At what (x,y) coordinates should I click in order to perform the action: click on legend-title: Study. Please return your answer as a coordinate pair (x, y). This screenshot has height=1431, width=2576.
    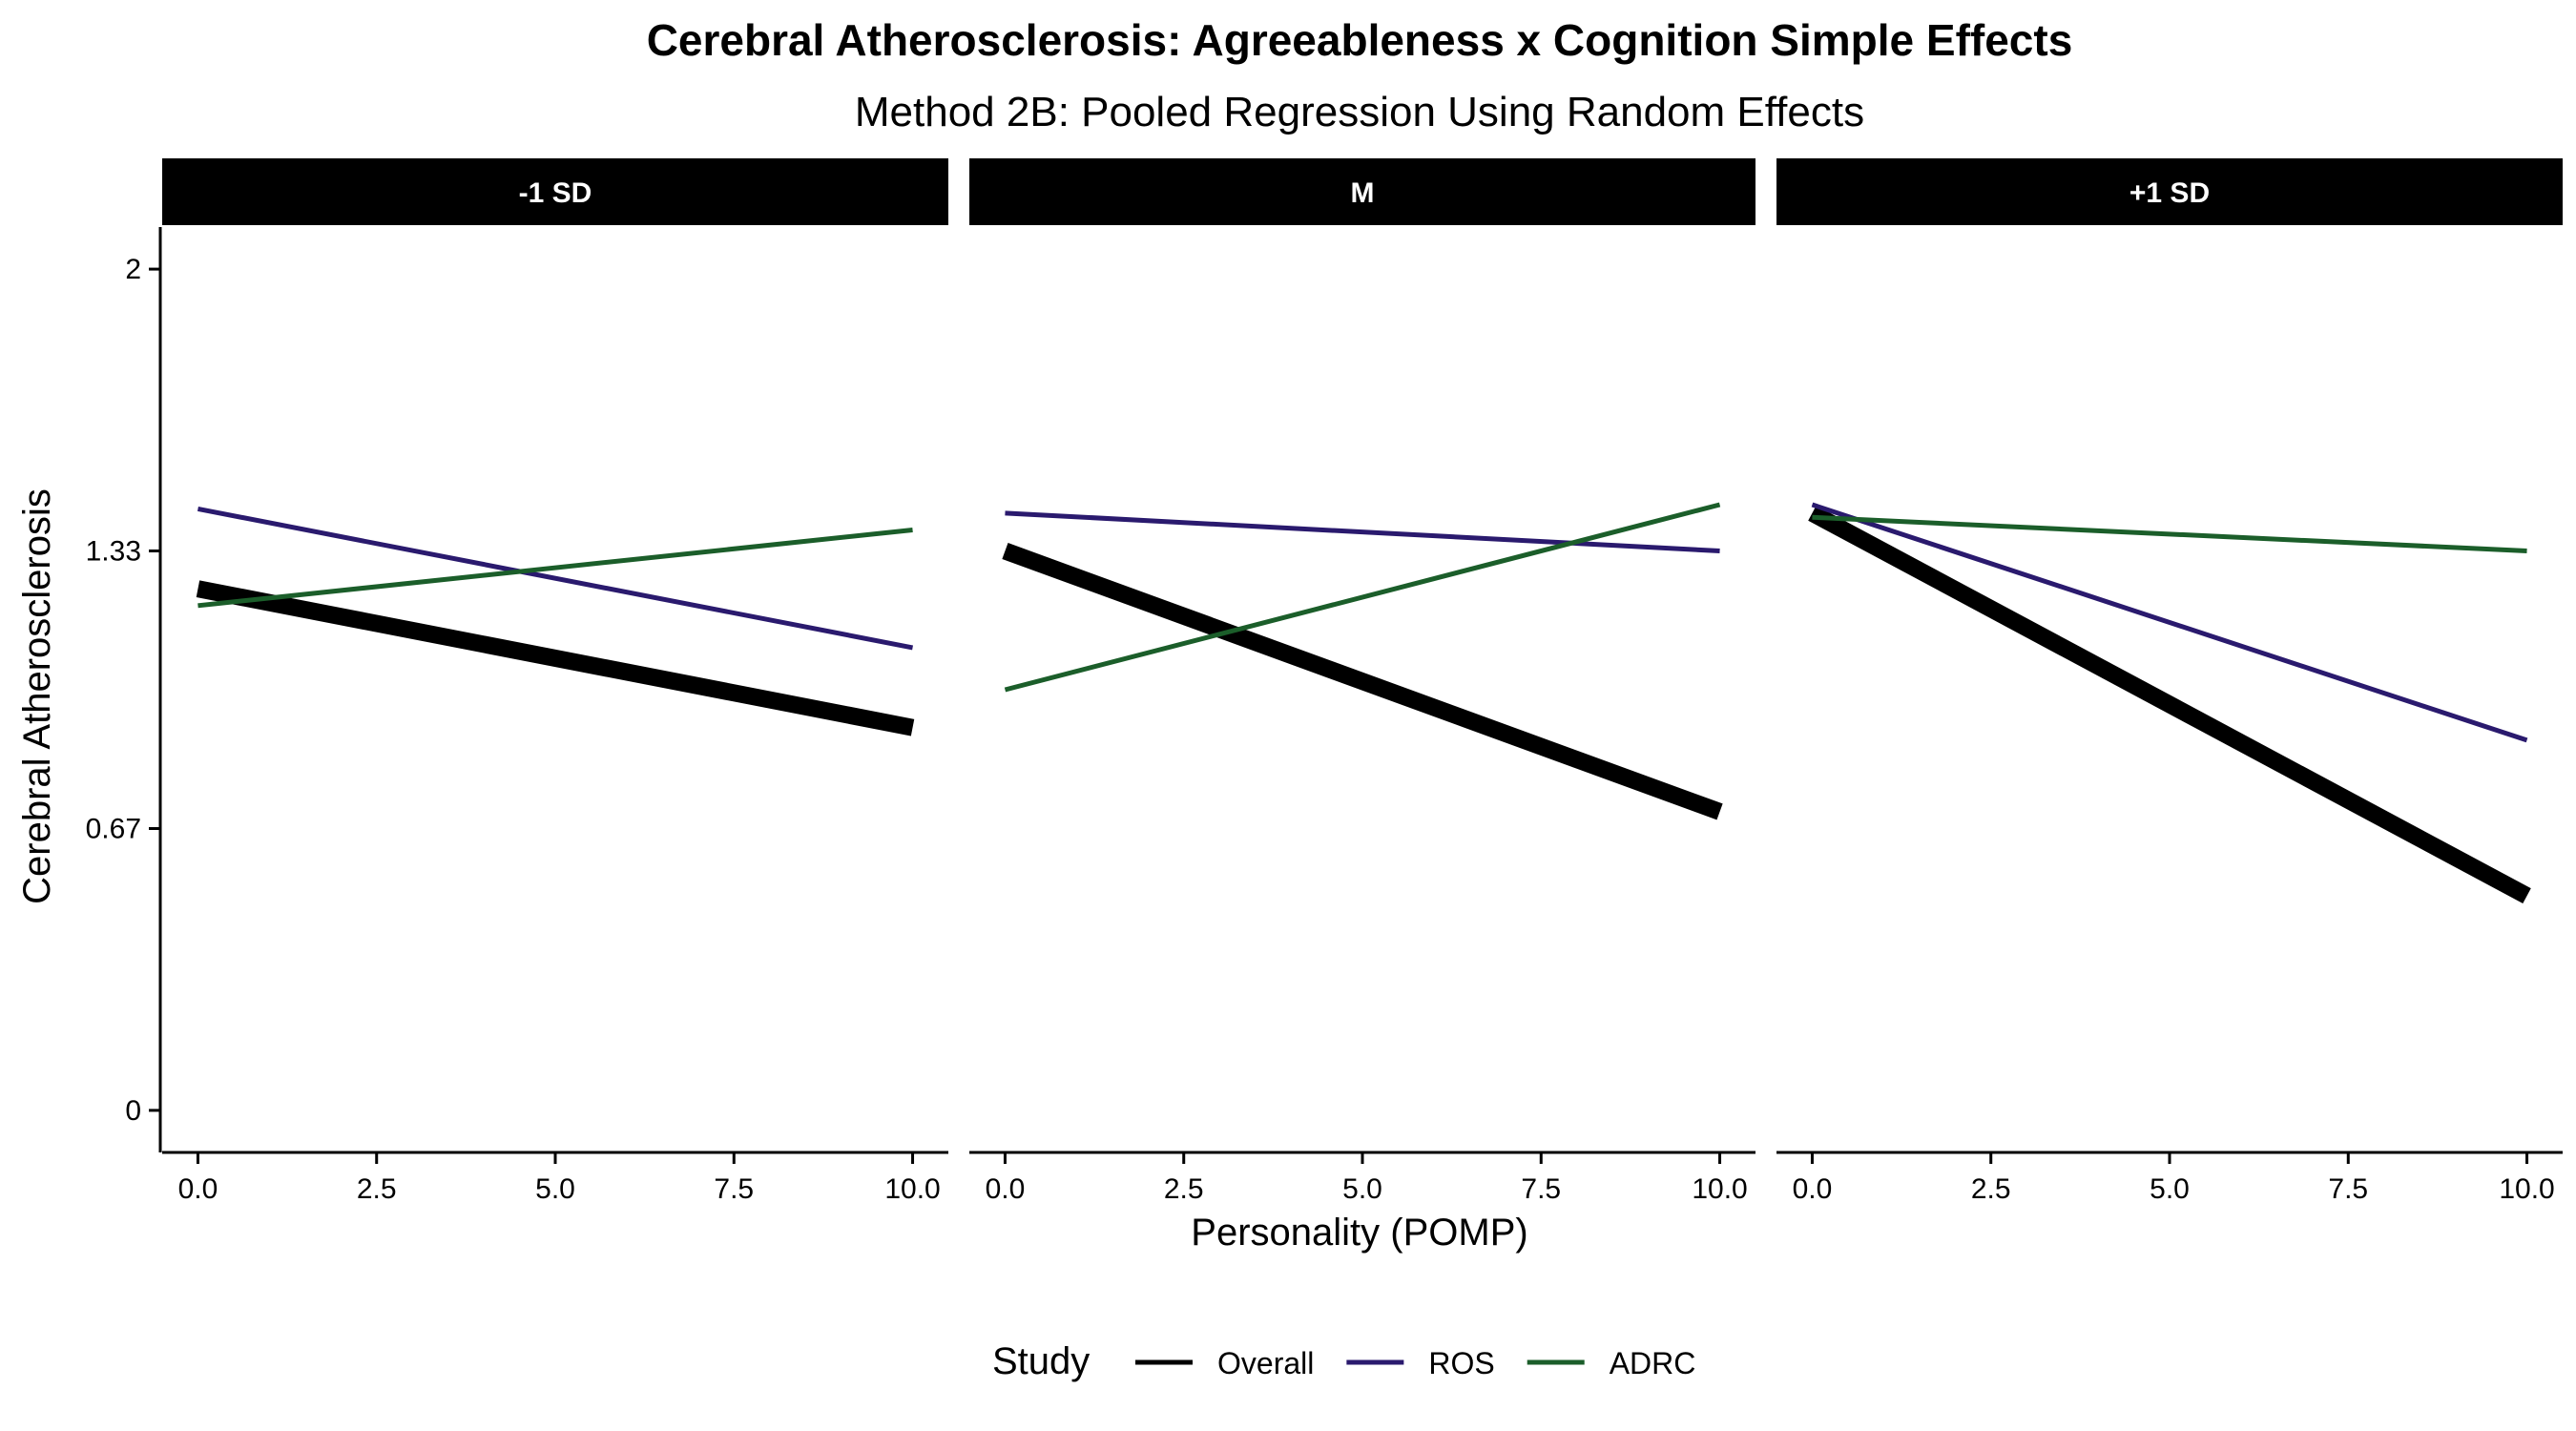
    Looking at the image, I should click on (1041, 1361).